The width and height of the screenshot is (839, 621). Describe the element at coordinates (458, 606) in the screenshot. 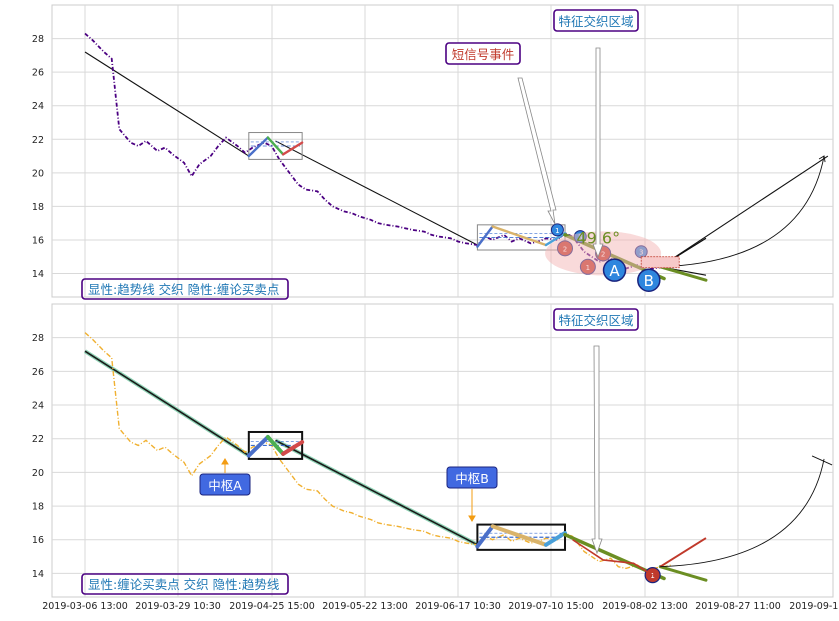

I see `x-tick-label: 2019-06-17 10:30` at that location.